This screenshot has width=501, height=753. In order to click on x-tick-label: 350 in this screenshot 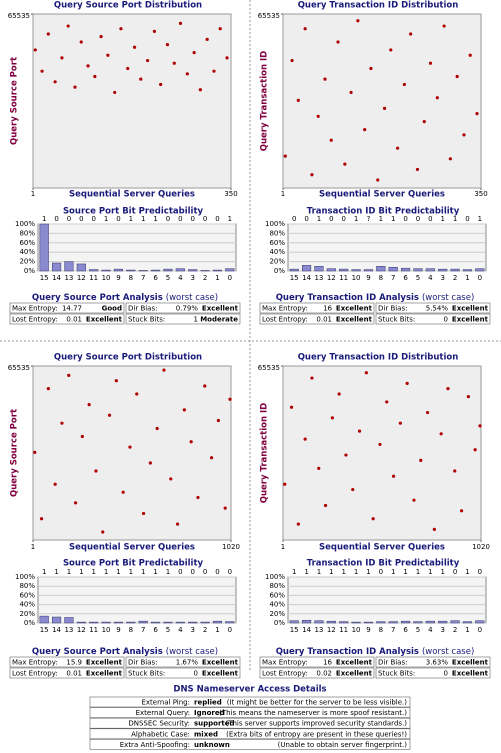, I will do `click(230, 194)`.